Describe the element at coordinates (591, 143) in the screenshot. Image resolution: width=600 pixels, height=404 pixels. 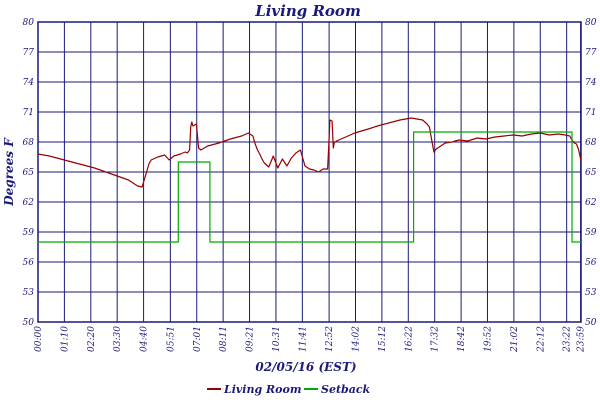
I see `y-tick-label-right: 68` at that location.